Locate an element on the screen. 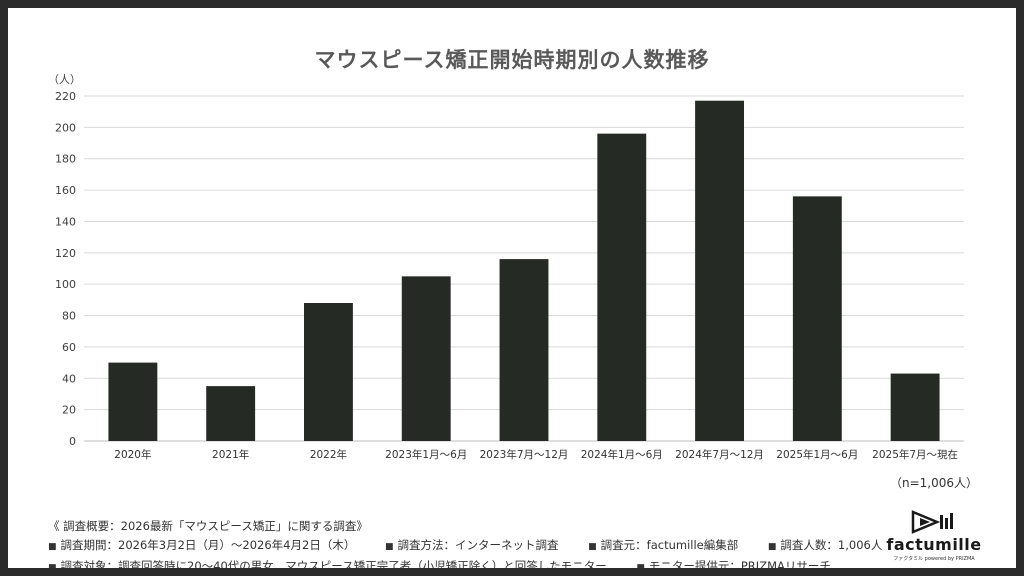  survey-method: ■ 調査方法：インターネット調査 is located at coordinates (471, 545).